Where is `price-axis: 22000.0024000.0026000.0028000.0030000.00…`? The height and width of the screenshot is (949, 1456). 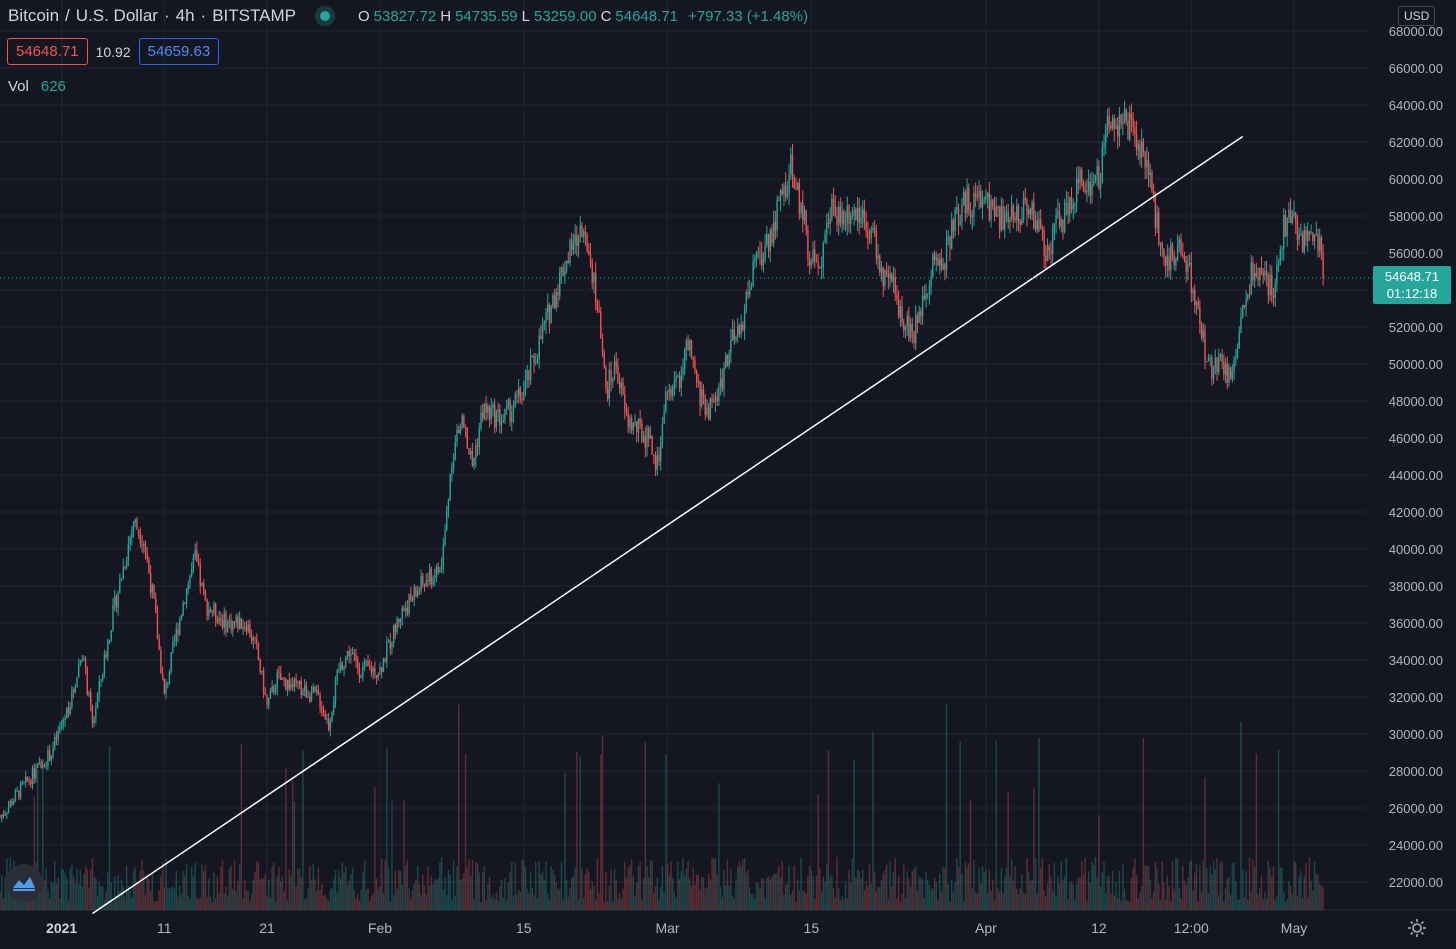 price-axis: 22000.0024000.0026000.0028000.0030000.00… is located at coordinates (1416, 457).